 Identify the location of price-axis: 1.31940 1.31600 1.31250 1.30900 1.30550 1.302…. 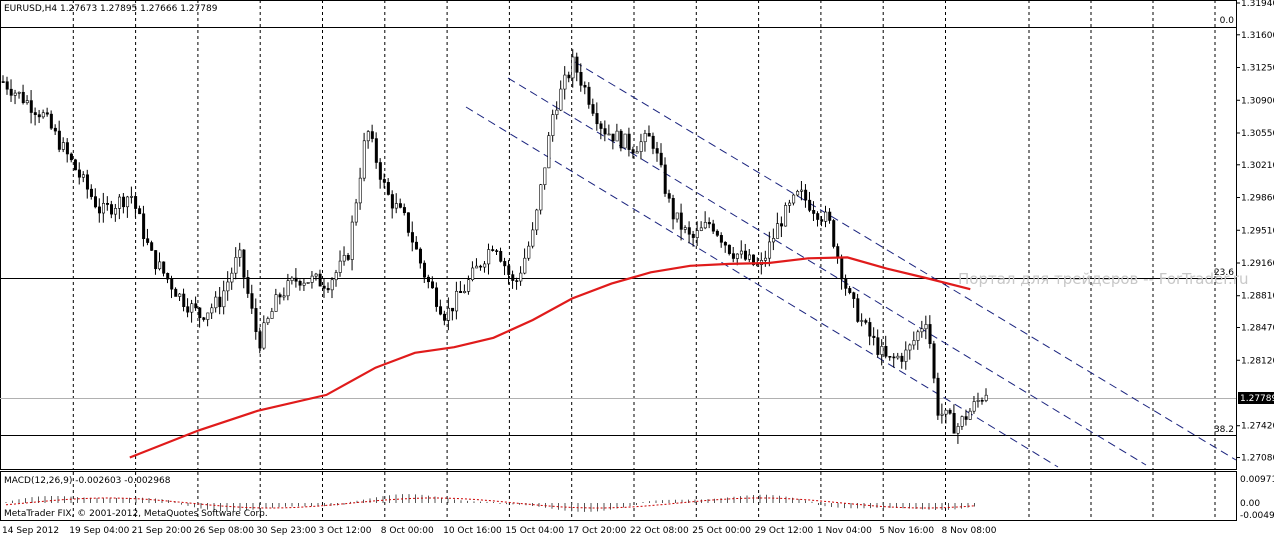
(1255, 232).